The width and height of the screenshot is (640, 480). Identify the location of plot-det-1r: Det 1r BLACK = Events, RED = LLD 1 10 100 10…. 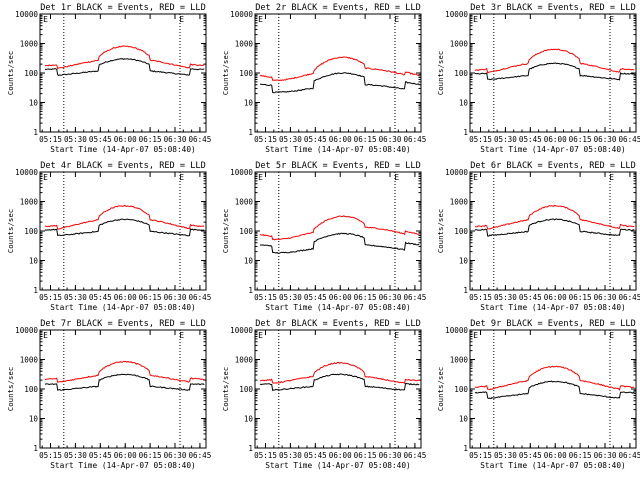
(108, 78).